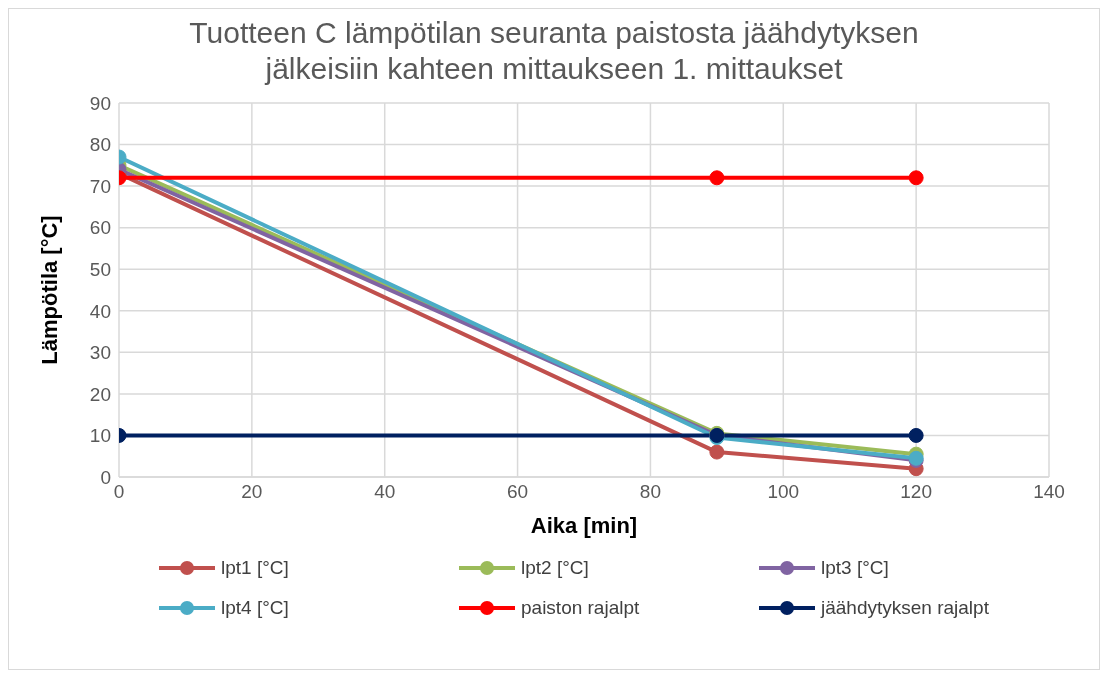 Image resolution: width=1116 pixels, height=682 pixels. What do you see at coordinates (105, 477) in the screenshot?
I see `y-tick-label: 0` at bounding box center [105, 477].